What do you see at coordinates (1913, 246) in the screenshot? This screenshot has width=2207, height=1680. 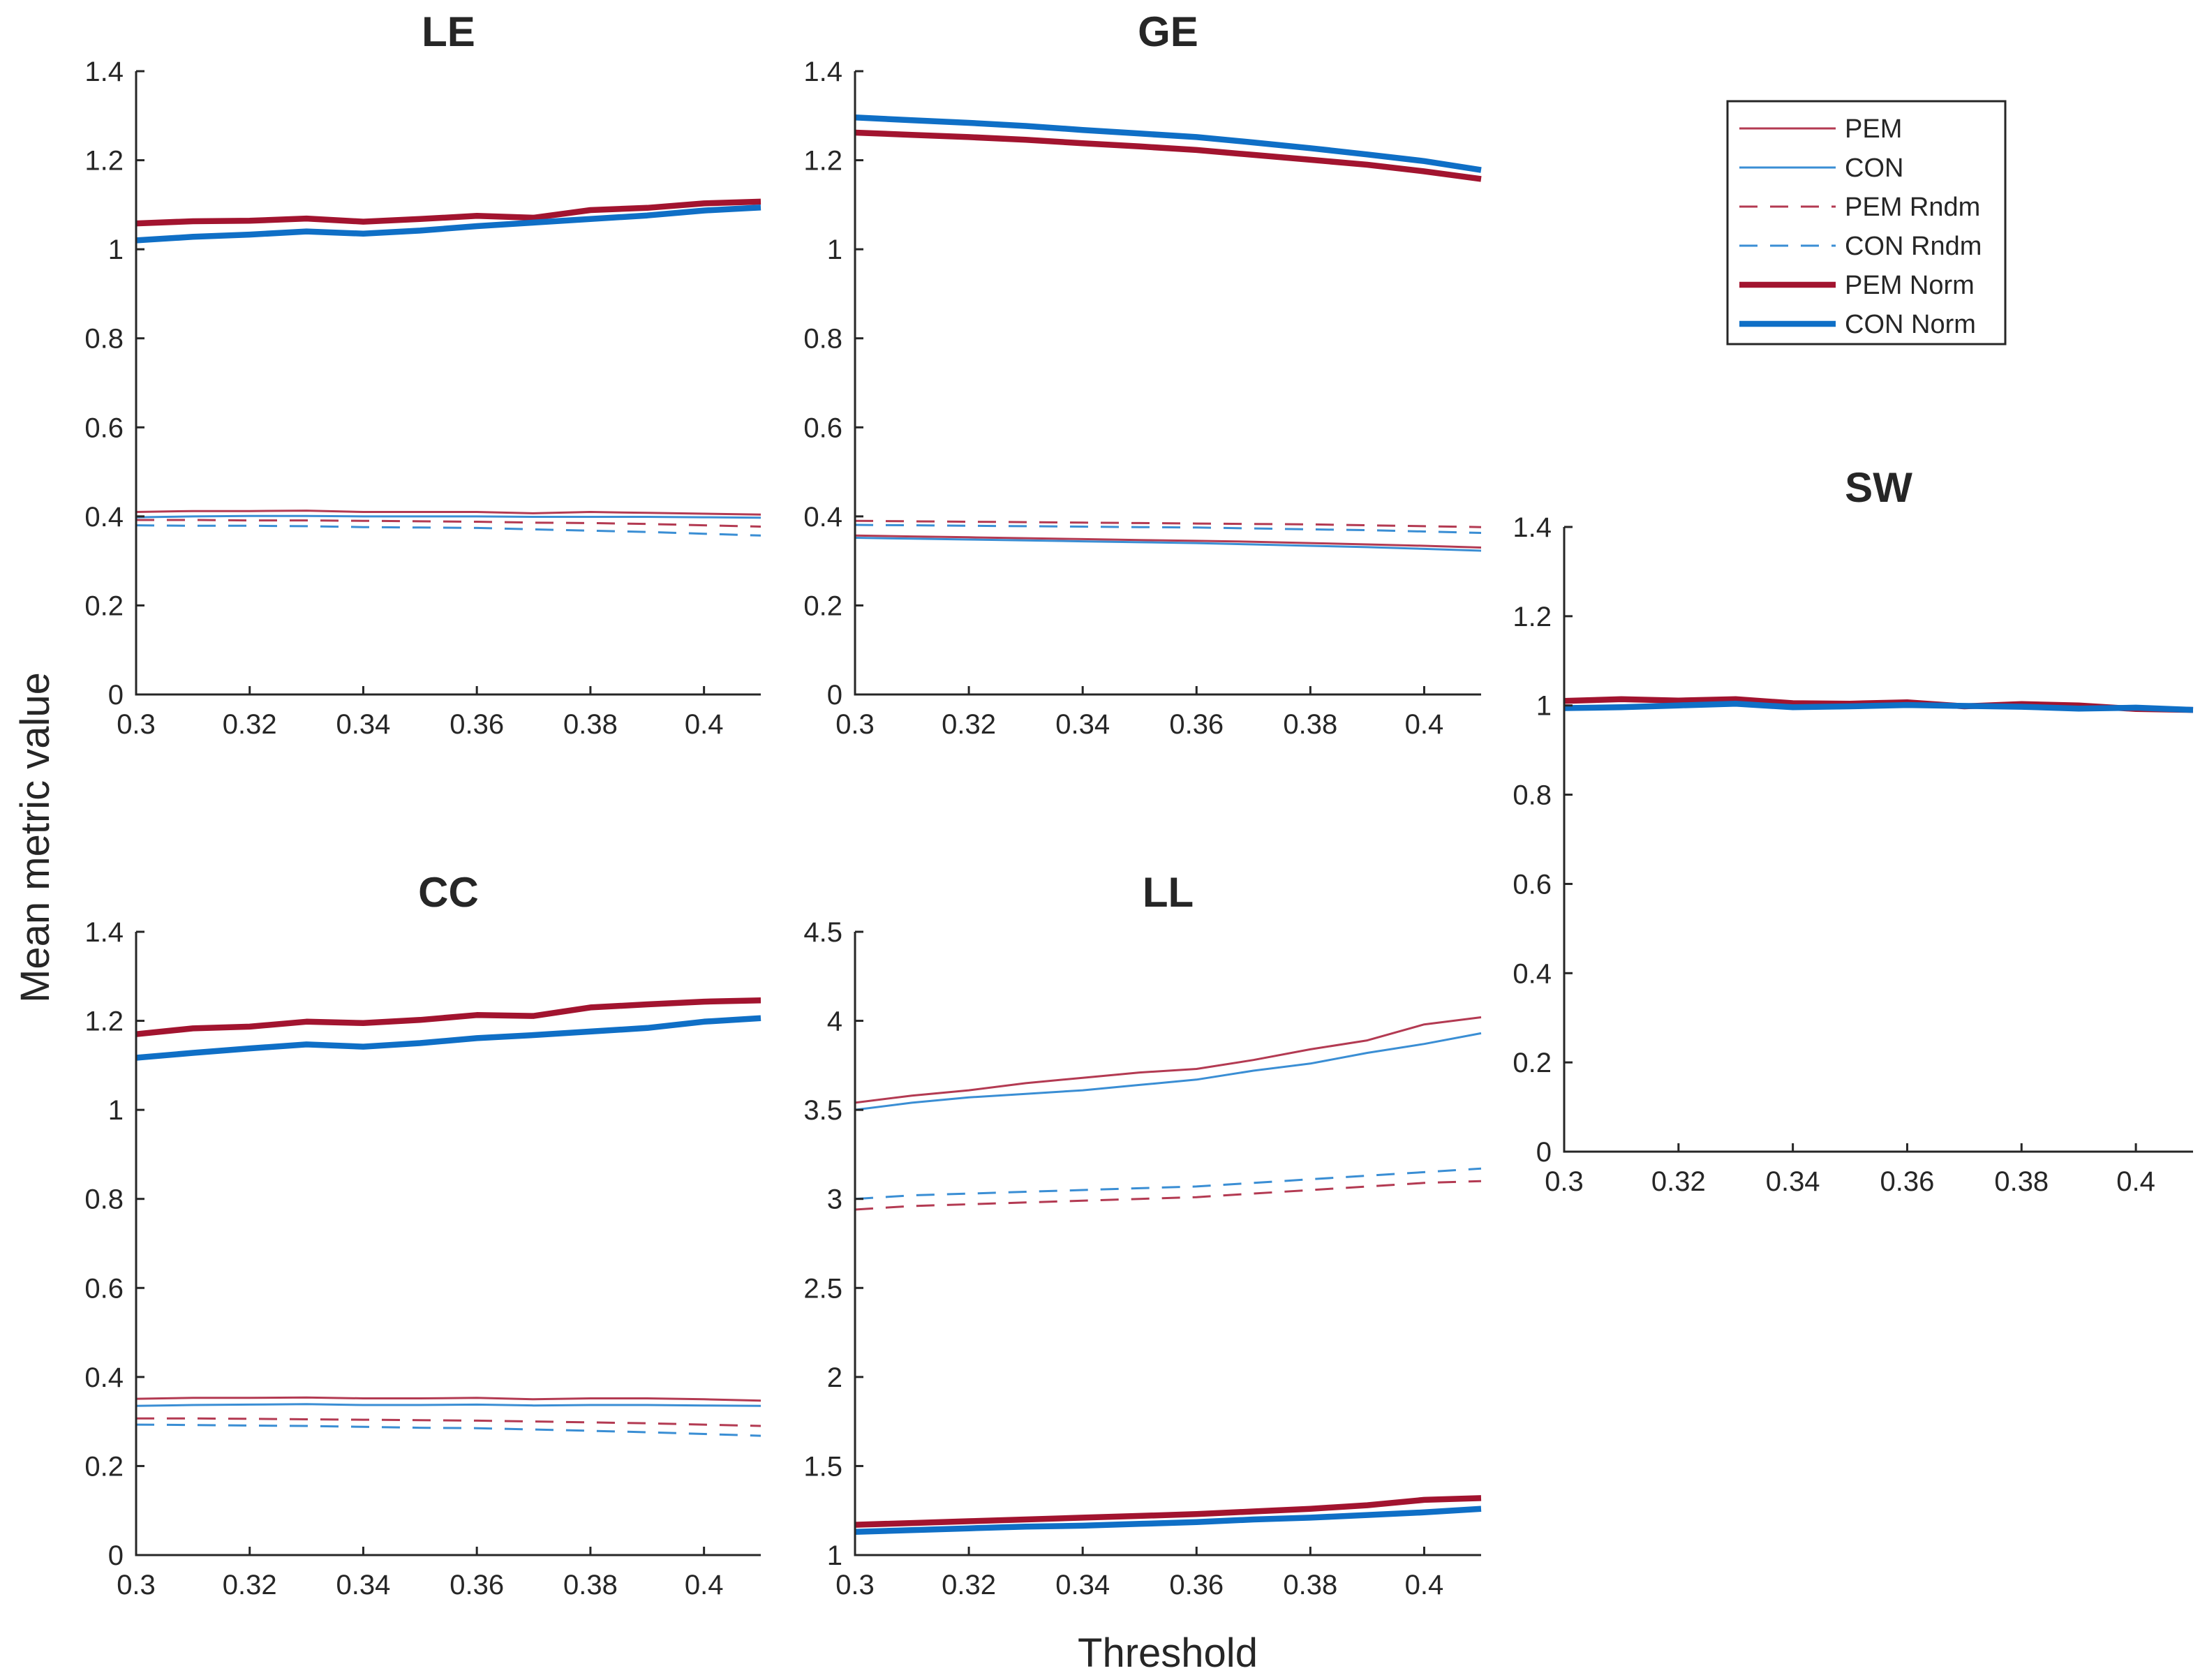 I see `legend-label: CON Rndm` at bounding box center [1913, 246].